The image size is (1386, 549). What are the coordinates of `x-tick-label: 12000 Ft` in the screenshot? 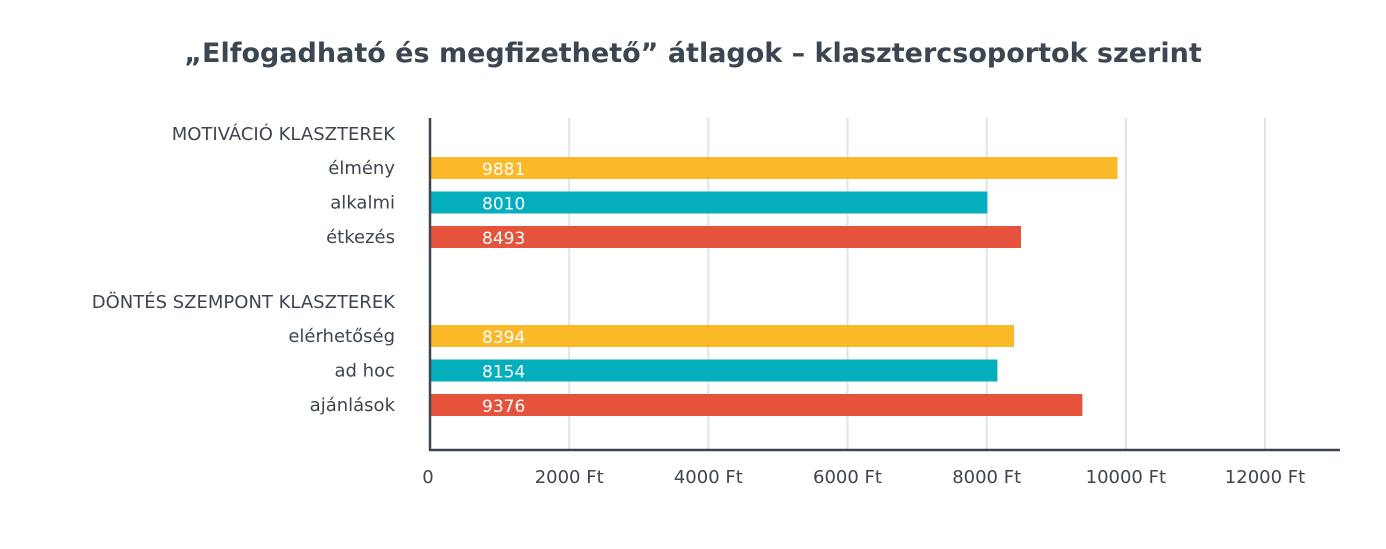 It's located at (1265, 477).